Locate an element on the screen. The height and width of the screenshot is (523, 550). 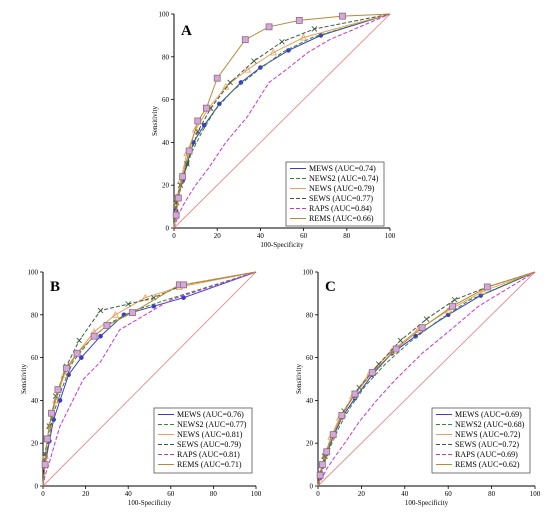
legend-entry-news2: NEWS2 (AUC=0.77) is located at coordinates (212, 424).